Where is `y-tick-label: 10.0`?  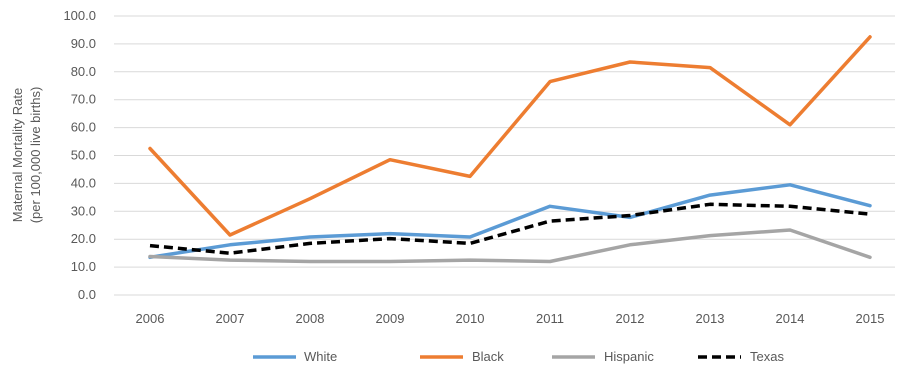 y-tick-label: 10.0 is located at coordinates (83, 266).